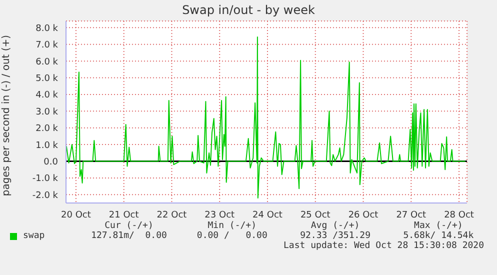  Describe the element at coordinates (267, 215) in the screenshot. I see `x-tick-label: 24 Oct` at that location.